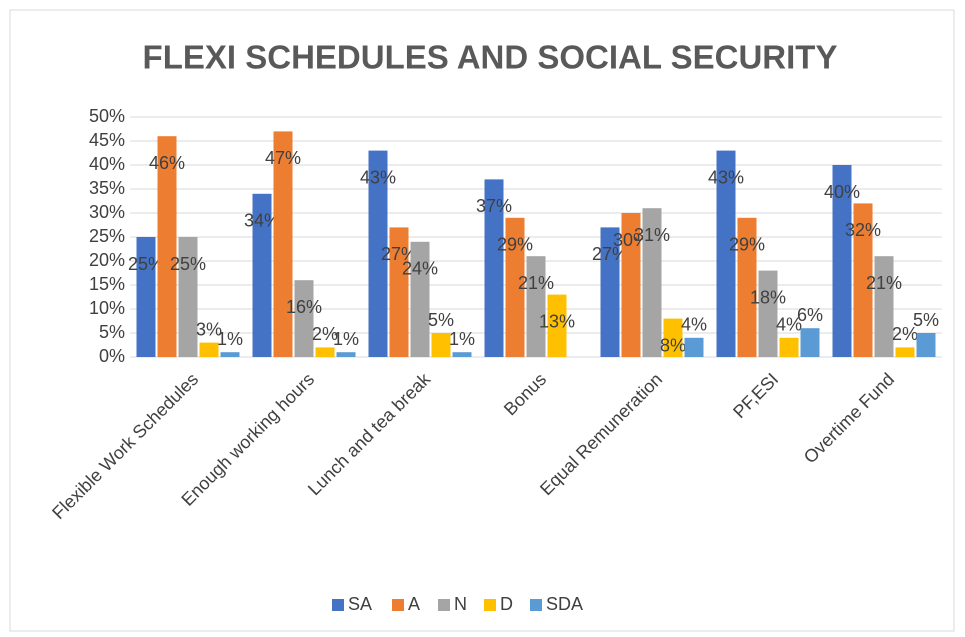  I want to click on data-label: 32%, so click(863, 230).